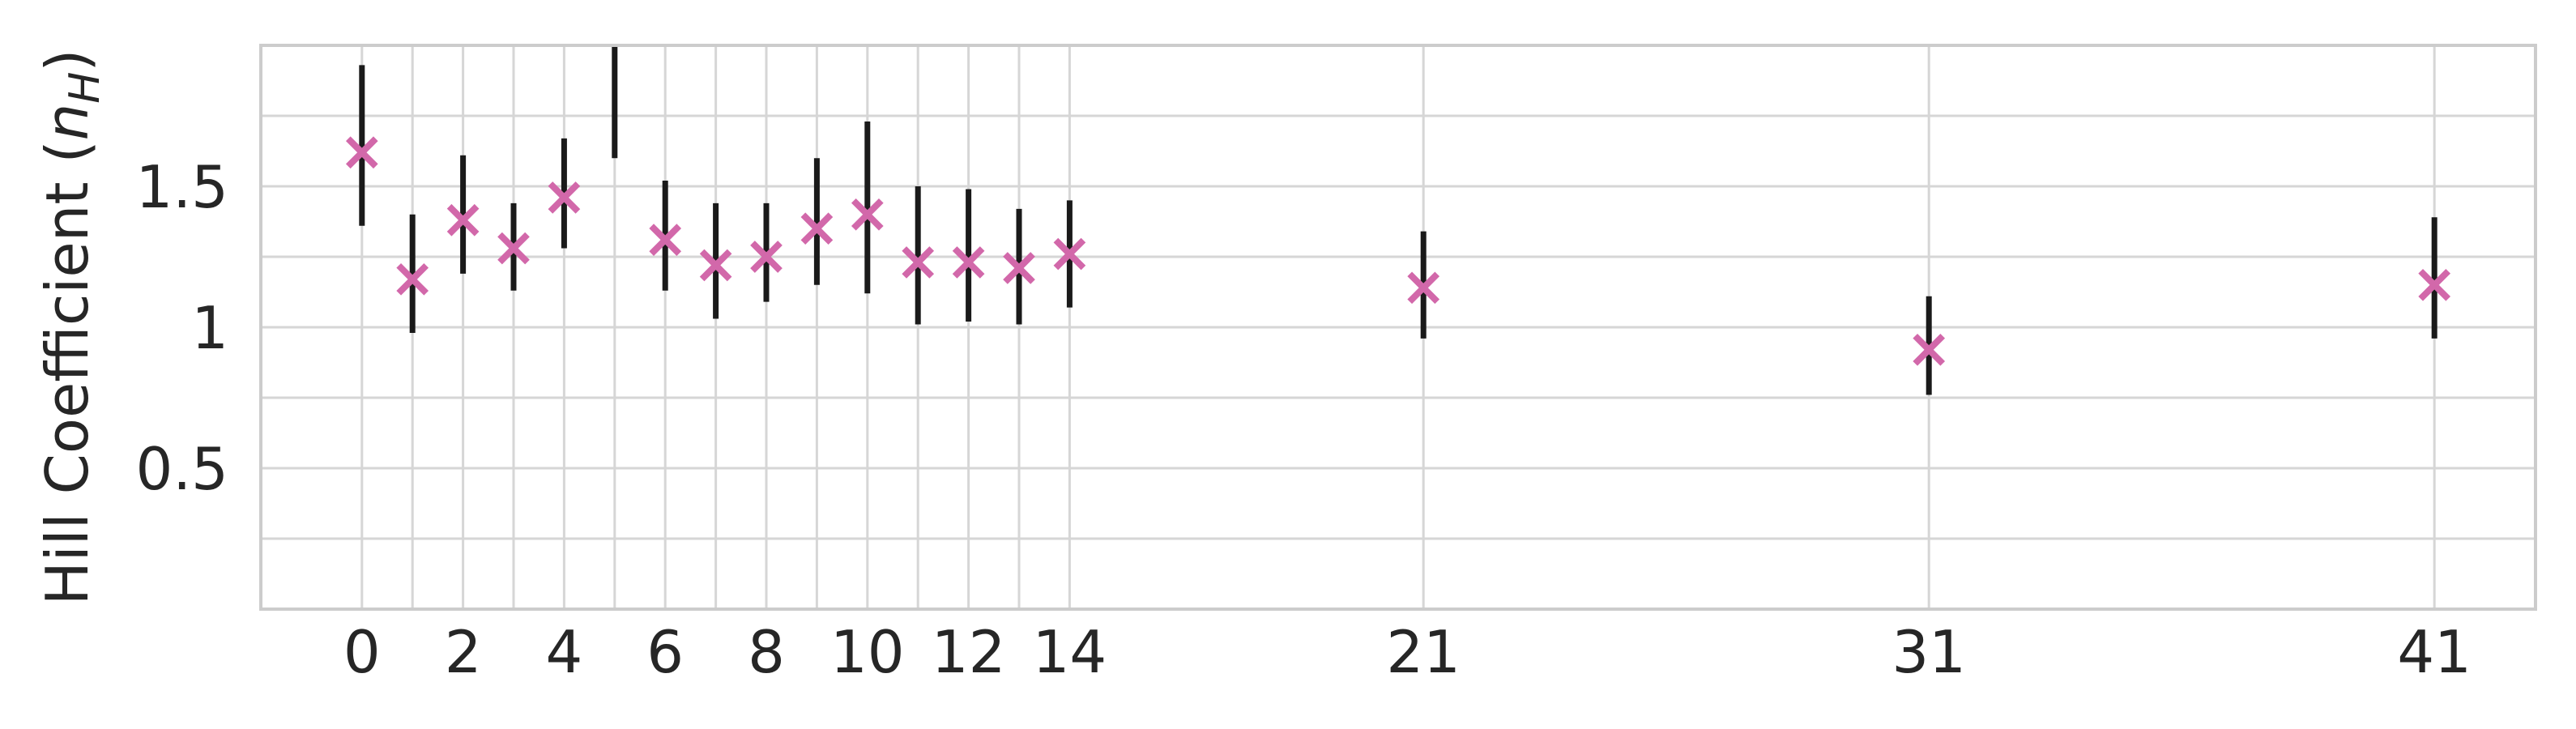 The width and height of the screenshot is (2576, 729). Describe the element at coordinates (1070, 652) in the screenshot. I see `x-tick-label: 14` at that location.